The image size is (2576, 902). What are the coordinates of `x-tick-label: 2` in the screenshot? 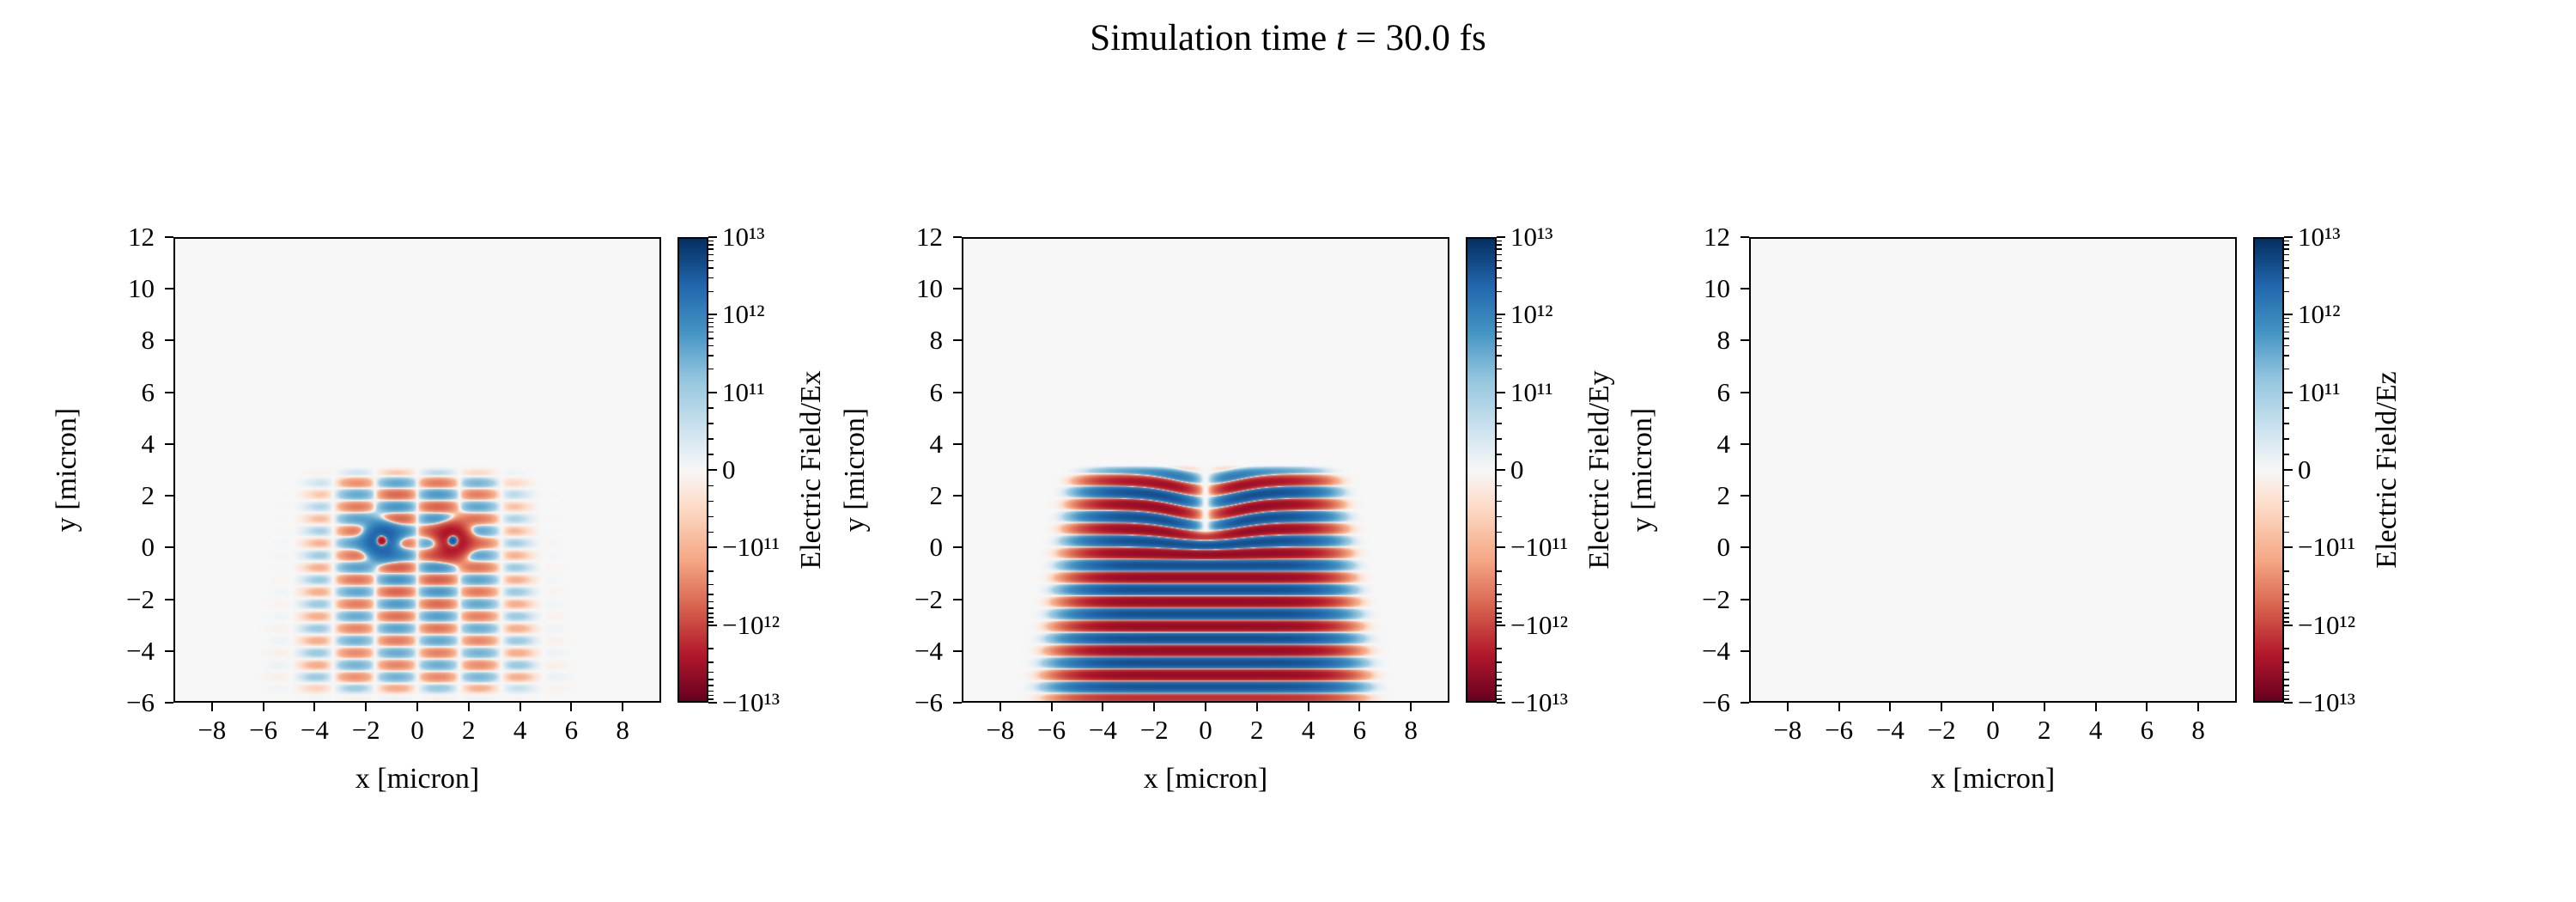 It's located at (469, 730).